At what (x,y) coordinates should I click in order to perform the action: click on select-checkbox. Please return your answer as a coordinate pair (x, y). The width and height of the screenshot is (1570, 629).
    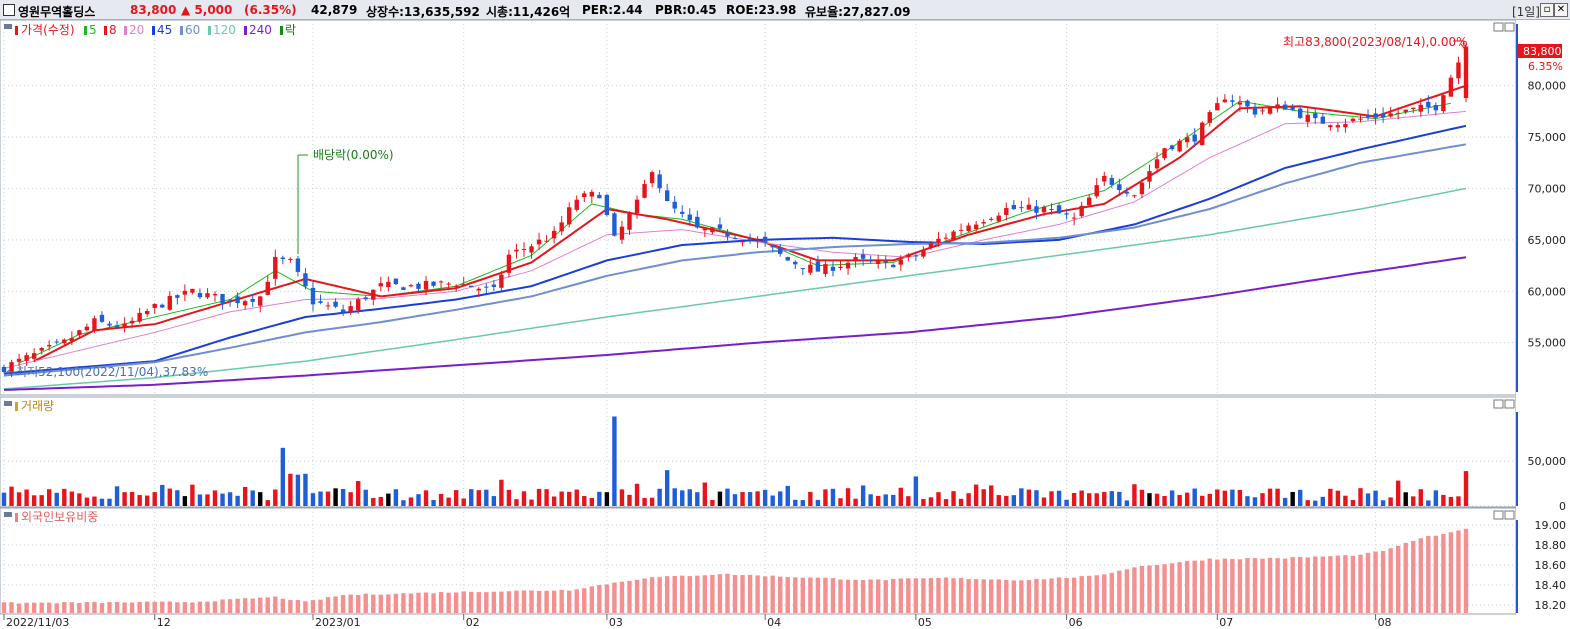
    Looking at the image, I should click on (9, 10).